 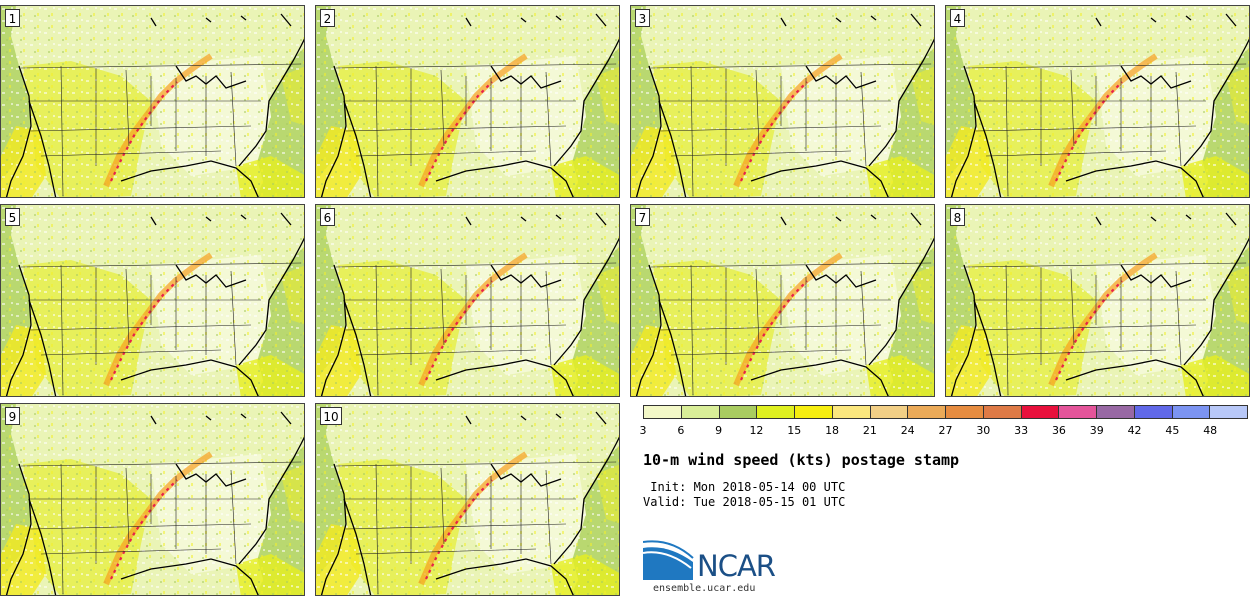 I want to click on panel-4: 4, so click(x=1097, y=101).